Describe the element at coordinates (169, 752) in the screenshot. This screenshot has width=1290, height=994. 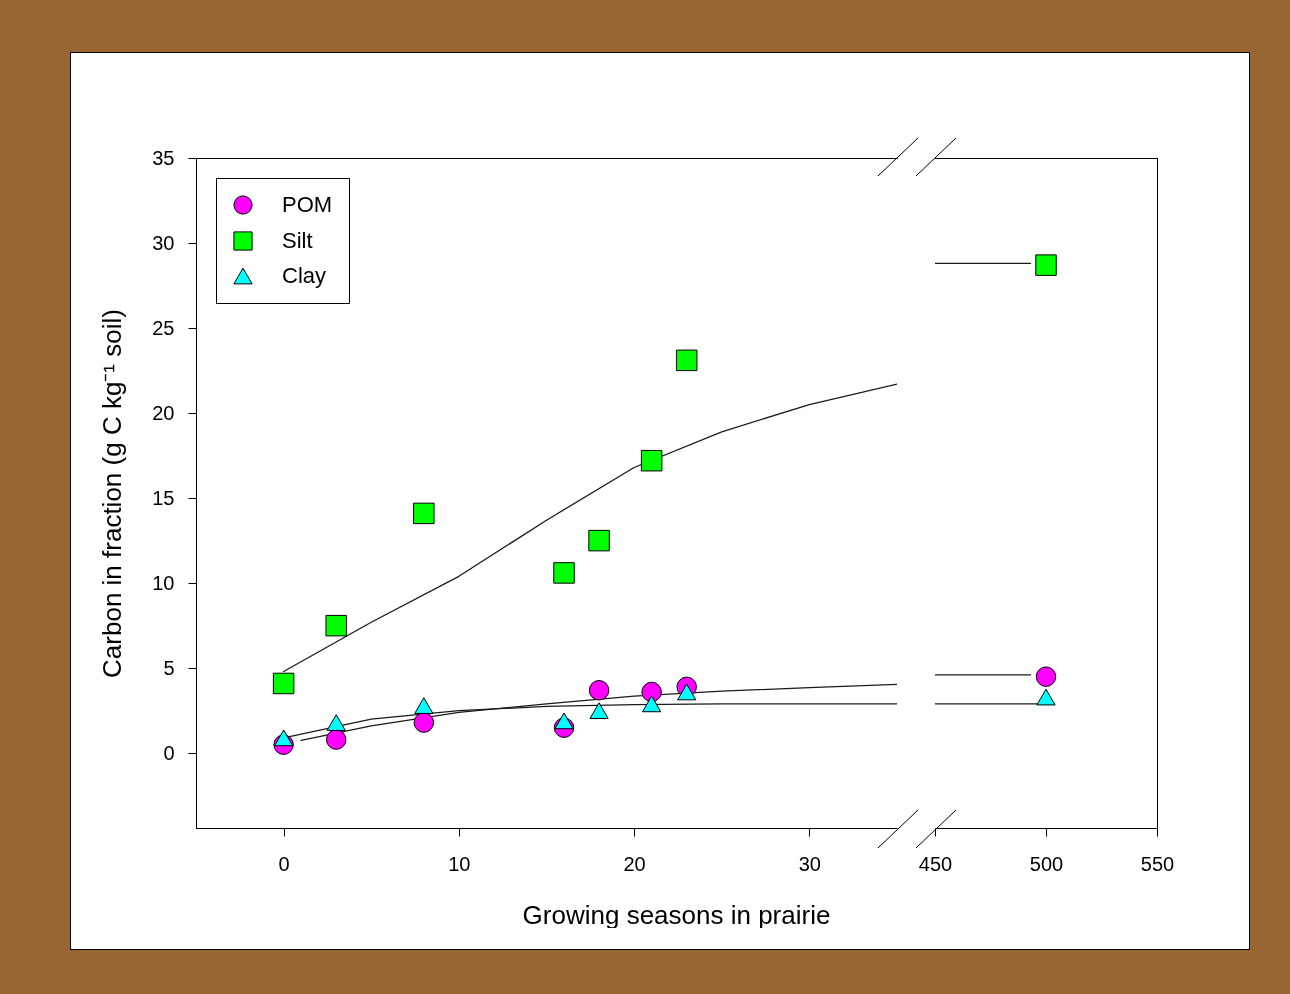
I see `y-tick-label: 0` at that location.